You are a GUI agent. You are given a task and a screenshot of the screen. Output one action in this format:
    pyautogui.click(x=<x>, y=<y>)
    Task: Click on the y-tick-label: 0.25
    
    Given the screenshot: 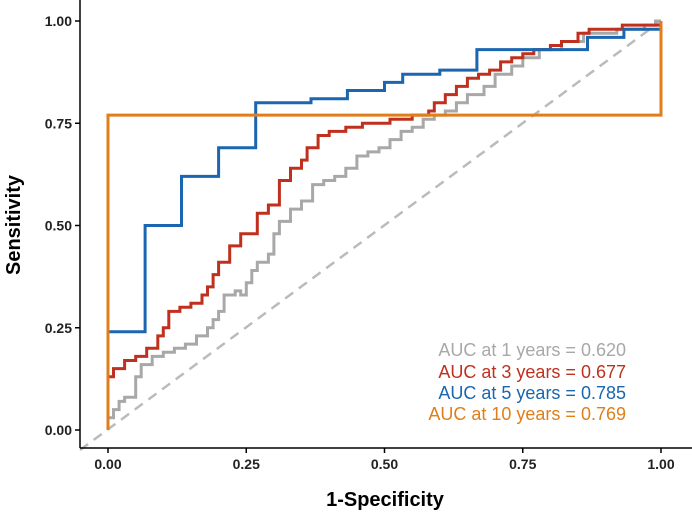 What is the action you would take?
    pyautogui.click(x=58, y=328)
    